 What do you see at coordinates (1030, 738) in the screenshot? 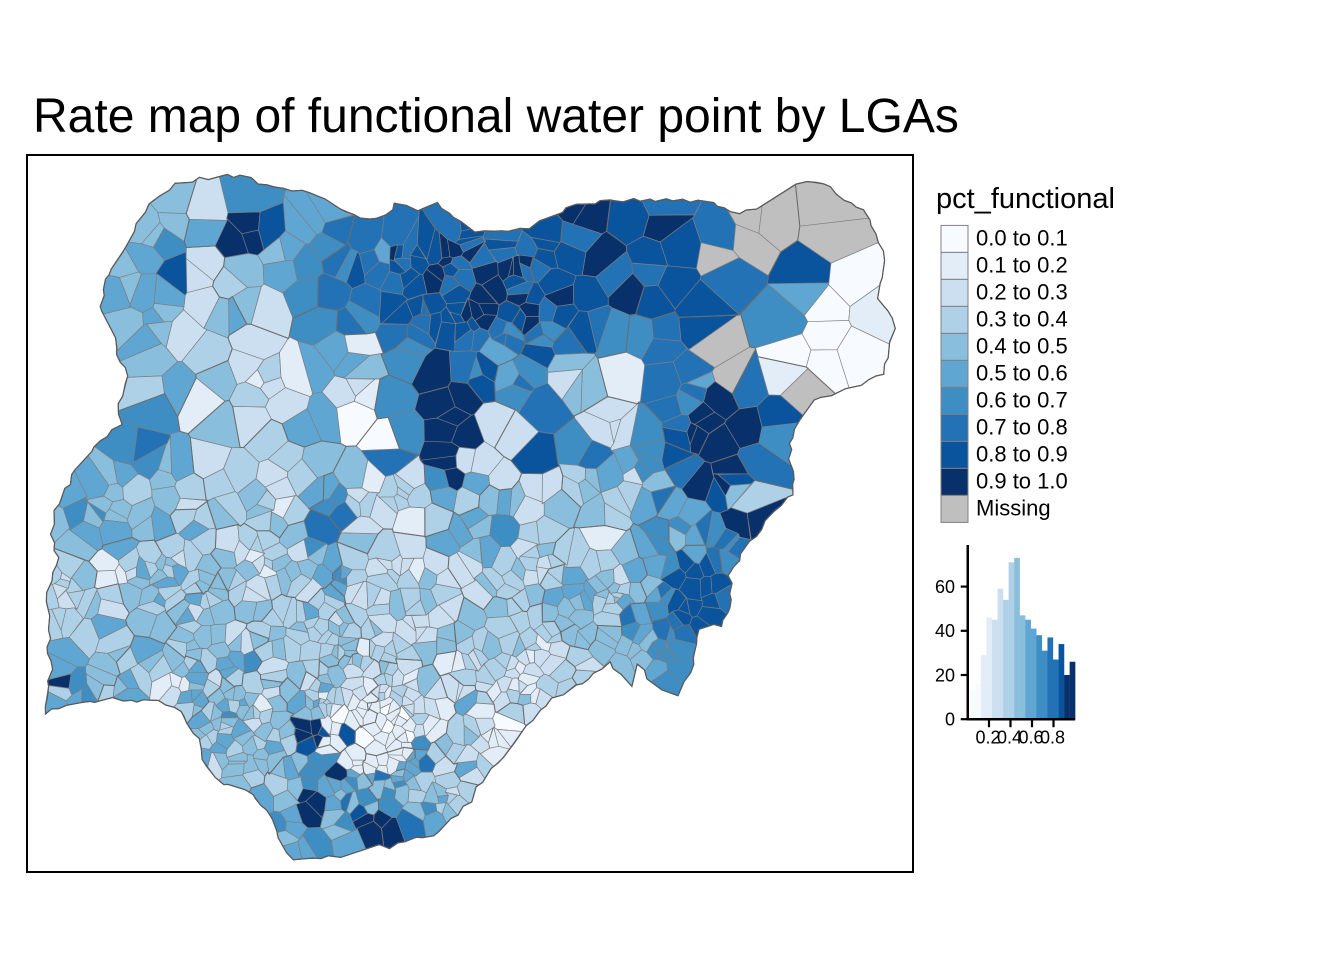
I see `svg-text: 0.6` at bounding box center [1030, 738].